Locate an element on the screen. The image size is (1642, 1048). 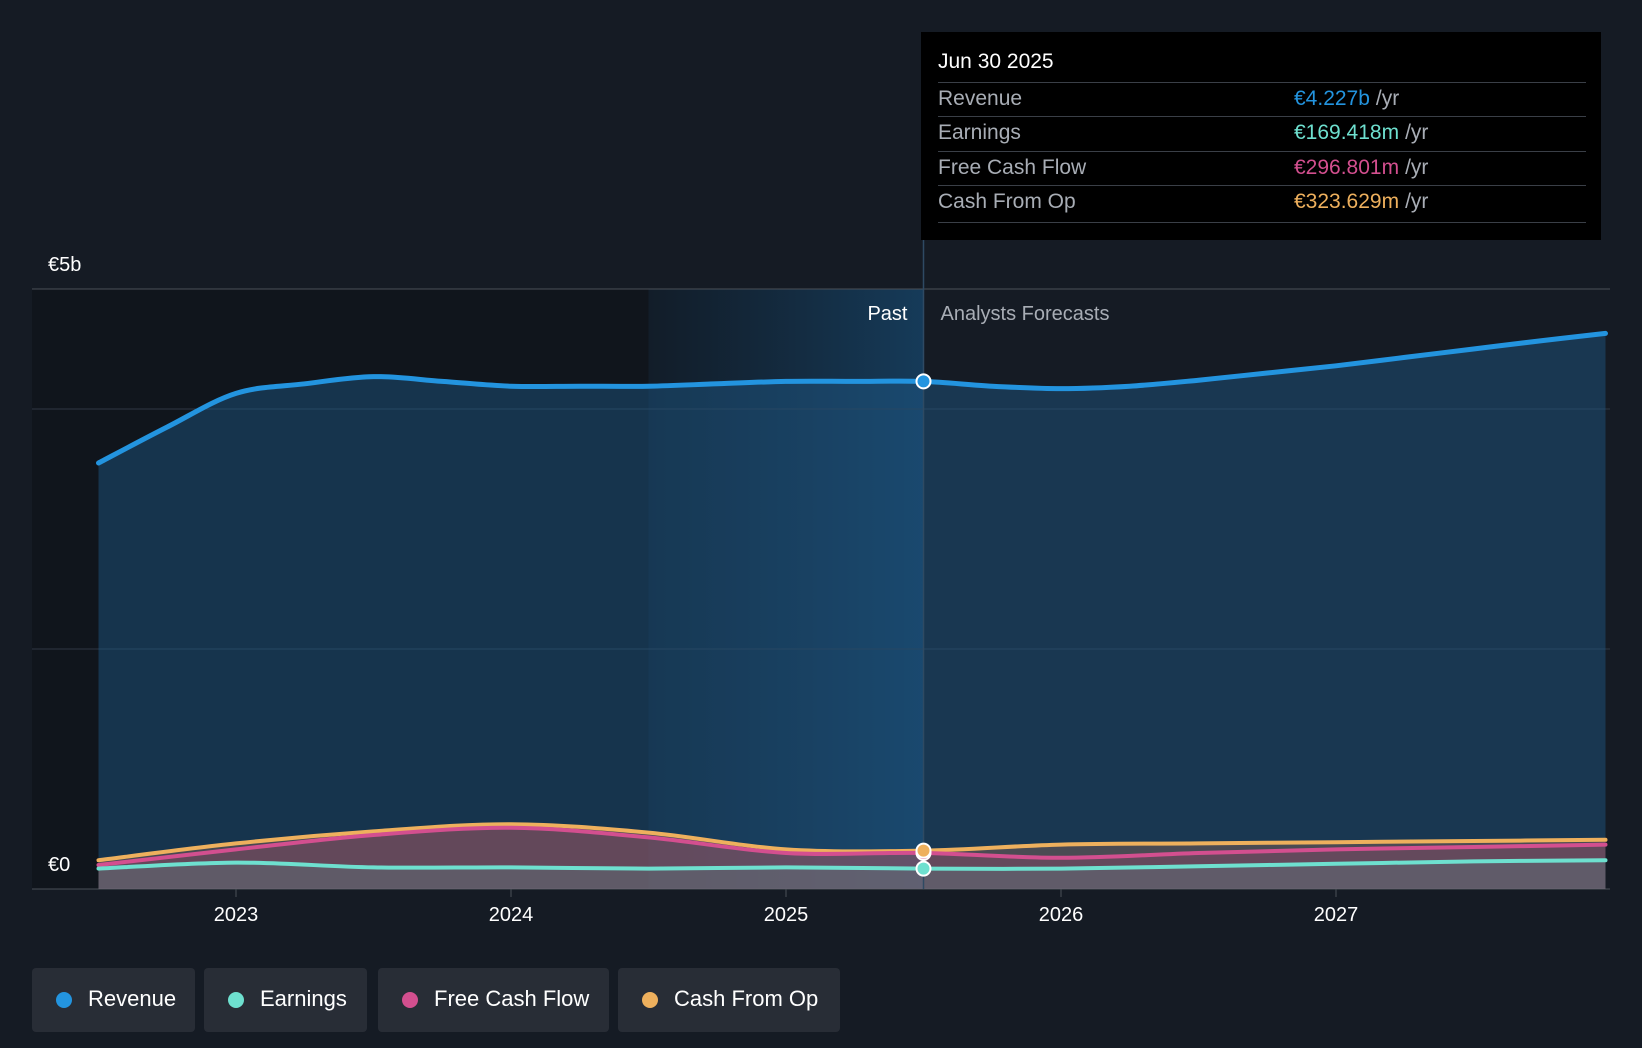
hover-markers is located at coordinates (923, 625).